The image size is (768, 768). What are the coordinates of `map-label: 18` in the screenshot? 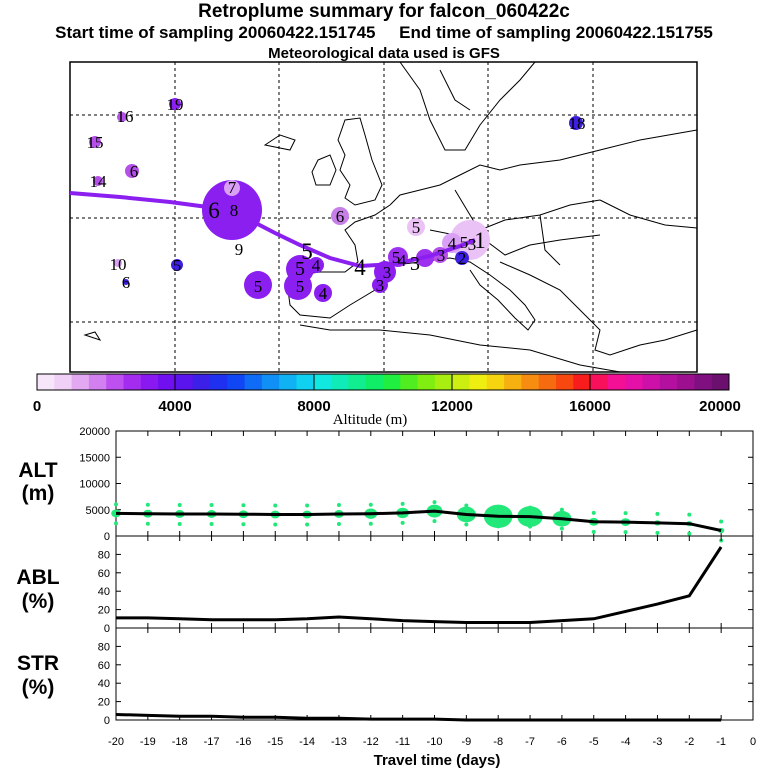 It's located at (577, 123).